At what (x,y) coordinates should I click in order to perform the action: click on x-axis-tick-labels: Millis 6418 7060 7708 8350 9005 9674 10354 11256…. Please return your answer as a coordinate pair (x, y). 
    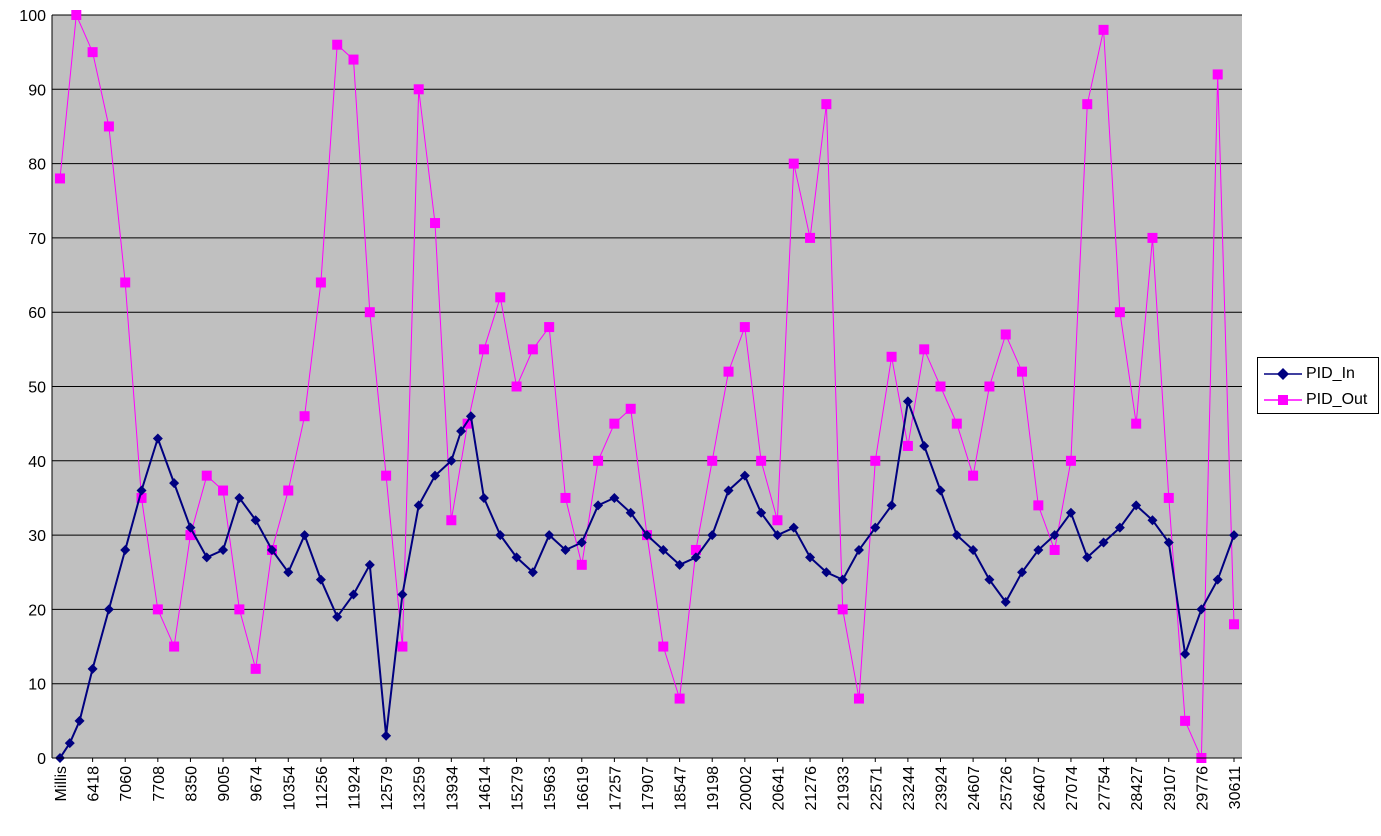
    Looking at the image, I should click on (648, 784).